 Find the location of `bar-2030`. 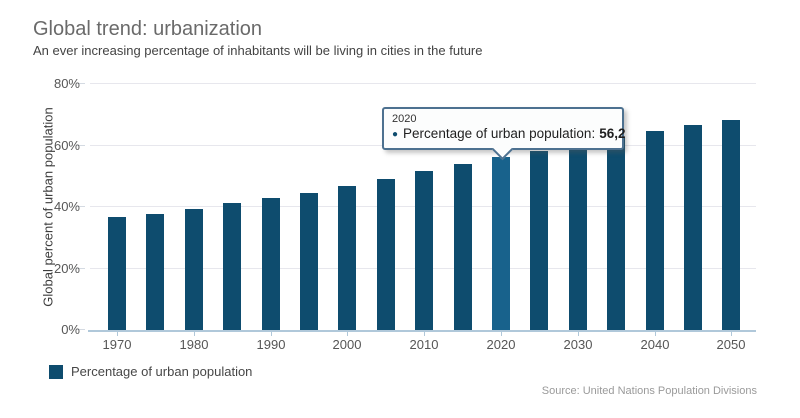

bar-2030 is located at coordinates (578, 237).